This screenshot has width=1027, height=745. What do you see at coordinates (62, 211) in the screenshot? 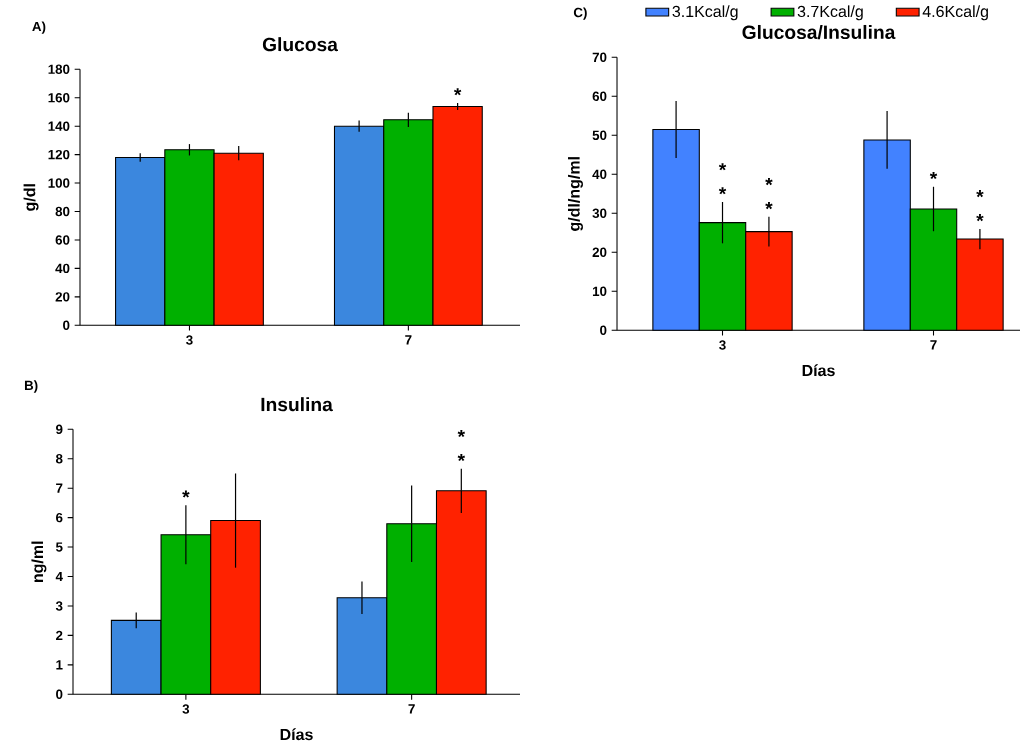
I see `y-tick-label: 80` at bounding box center [62, 211].